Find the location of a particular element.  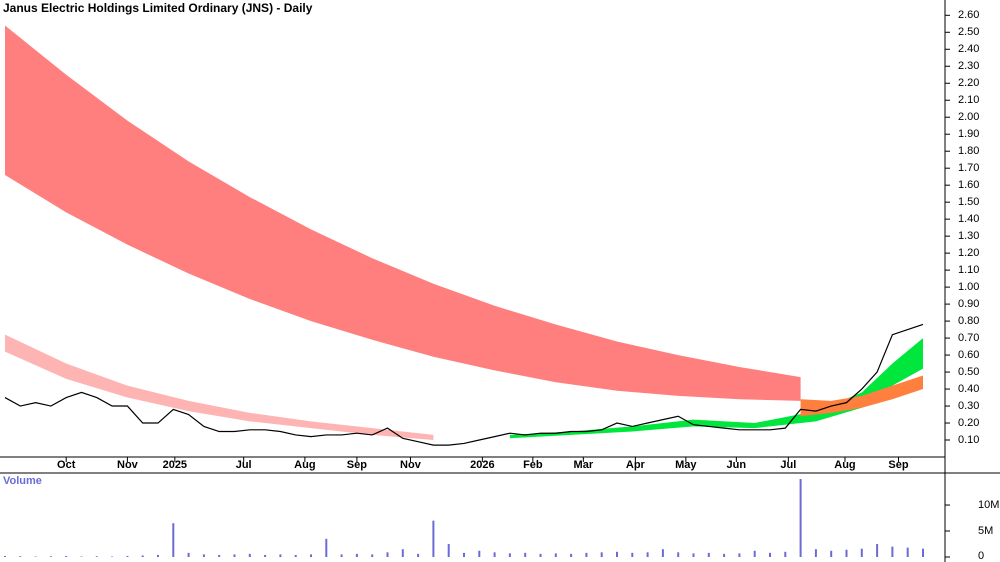

y-tick-label: 1.90 is located at coordinates (968, 134).